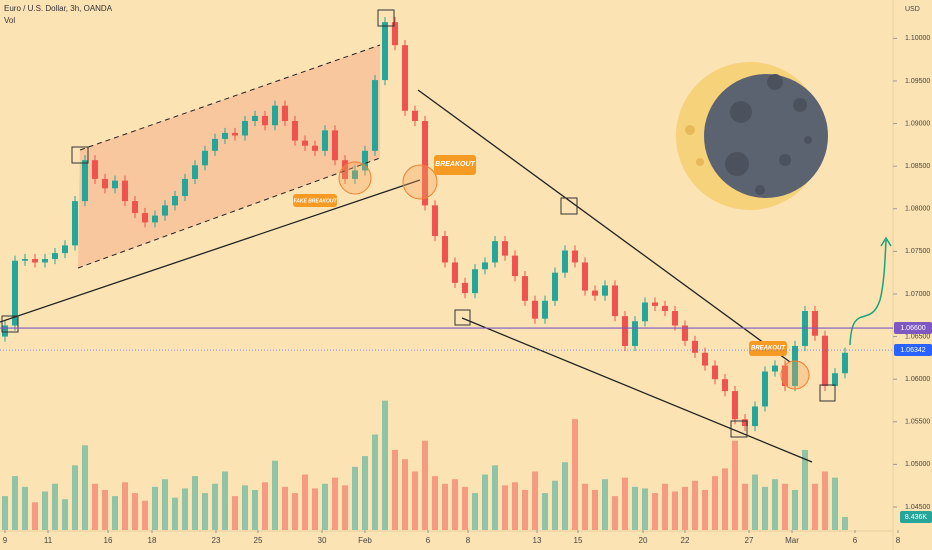 The image size is (932, 550). I want to click on x-tick-label: 18, so click(152, 540).